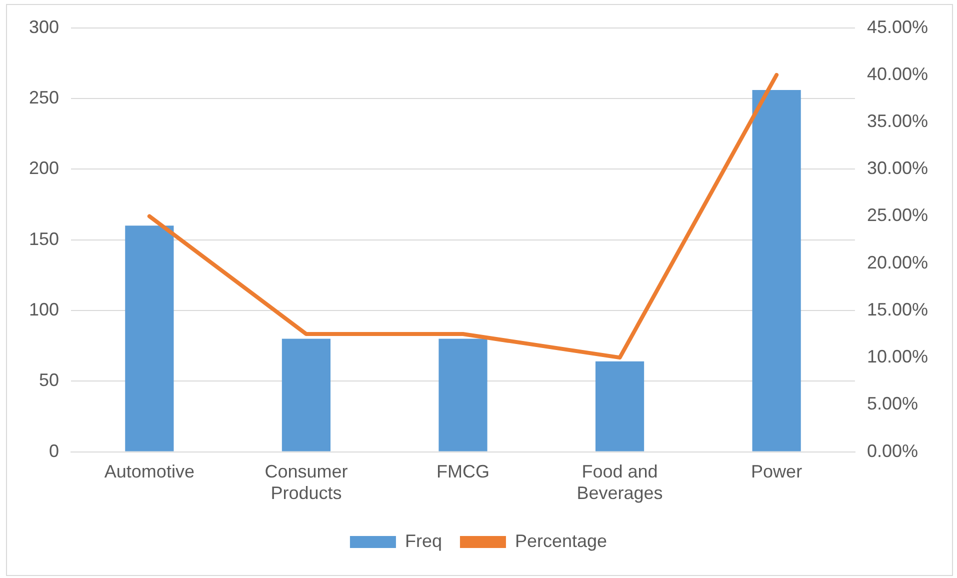  Describe the element at coordinates (423, 540) in the screenshot. I see `legend-label: Freq` at that location.